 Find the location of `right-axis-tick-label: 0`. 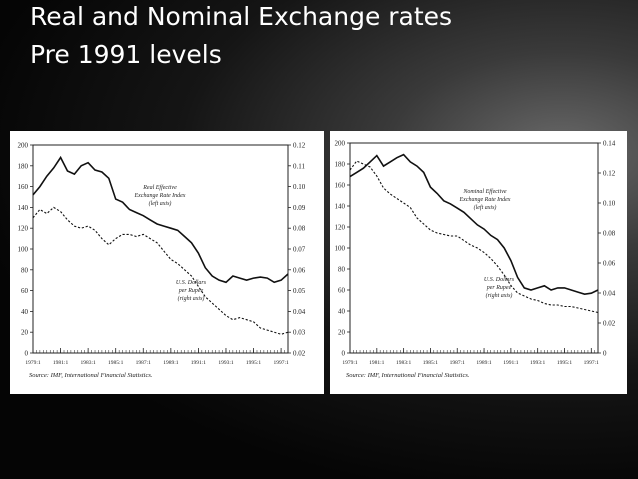

right-axis-tick-label: 0 is located at coordinates (605, 354).